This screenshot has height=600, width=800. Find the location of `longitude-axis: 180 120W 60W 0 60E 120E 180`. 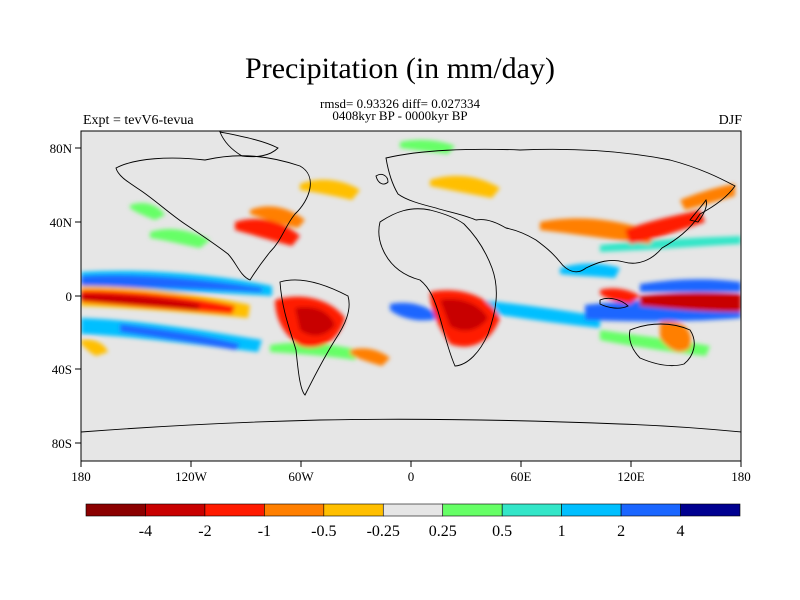

longitude-axis: 180 120W 60W 0 60E 120E 180 is located at coordinates (411, 472).